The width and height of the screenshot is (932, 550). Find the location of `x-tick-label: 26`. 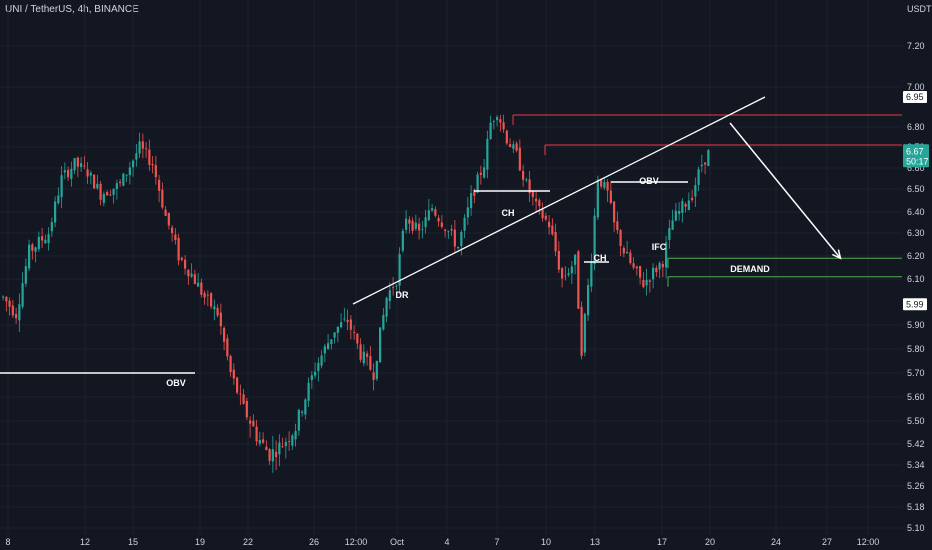

x-tick-label: 26 is located at coordinates (314, 542).